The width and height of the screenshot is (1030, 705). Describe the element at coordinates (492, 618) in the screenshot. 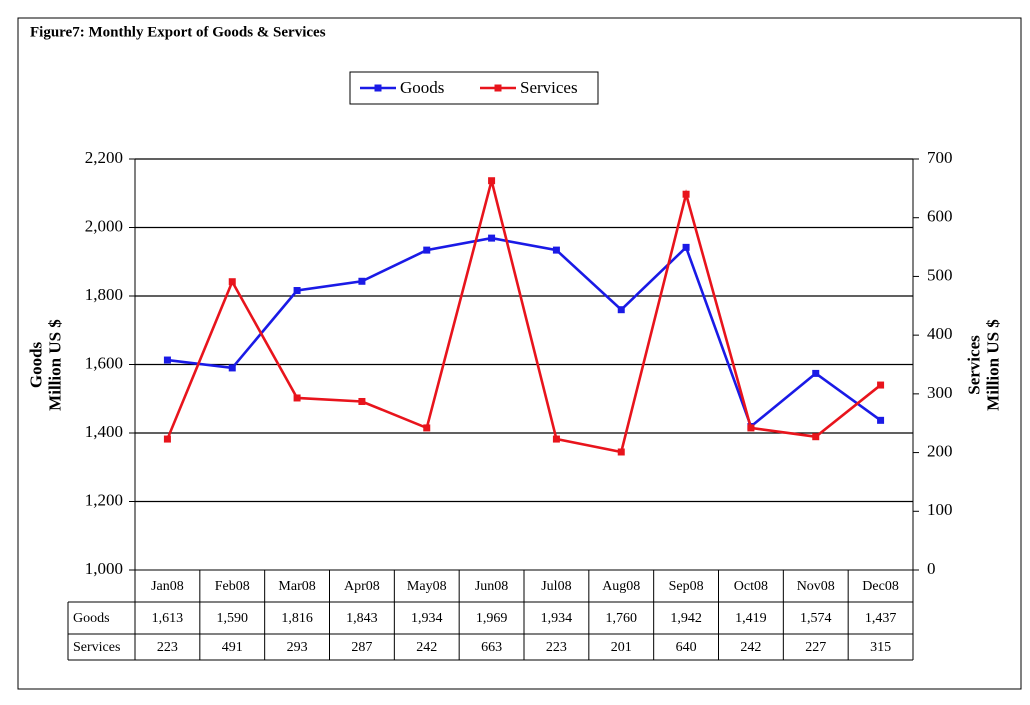

I see `table-cell: 1,969` at that location.